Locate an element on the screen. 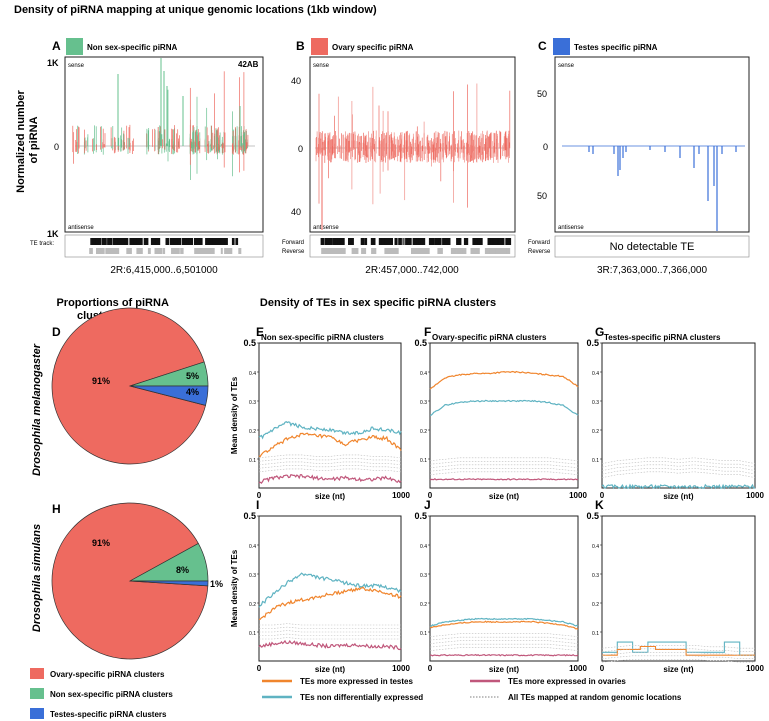  panel-a-color-key is located at coordinates (74, 46).